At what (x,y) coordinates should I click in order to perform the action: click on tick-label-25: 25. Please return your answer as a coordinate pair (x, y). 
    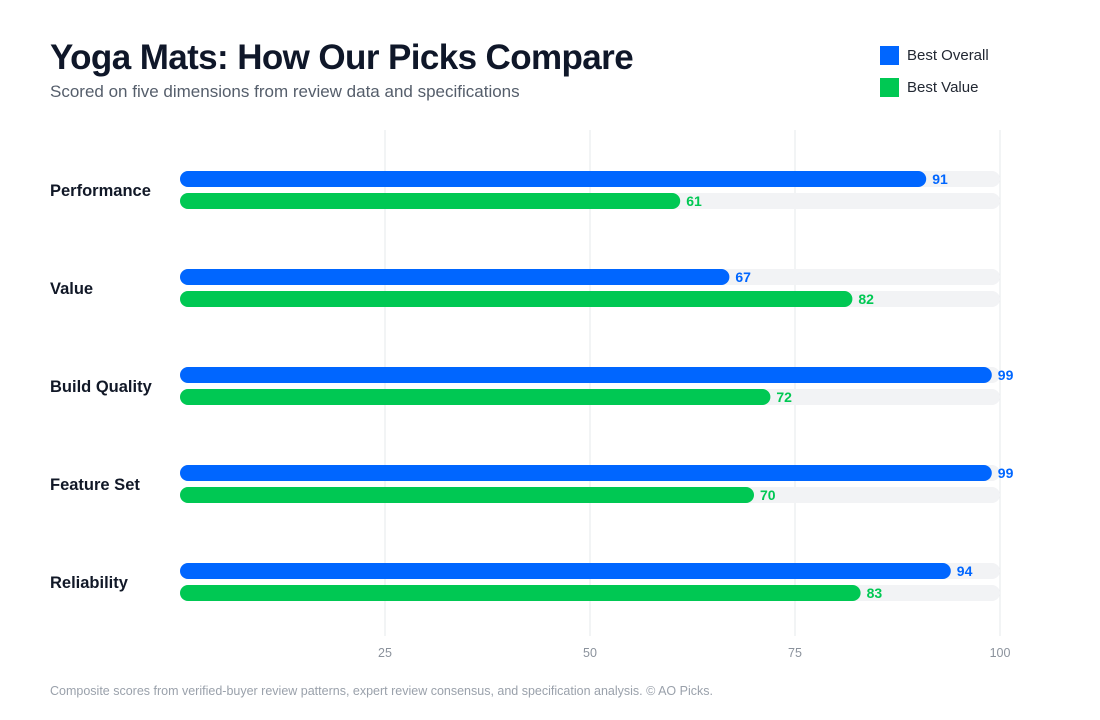
    Looking at the image, I should click on (385, 653).